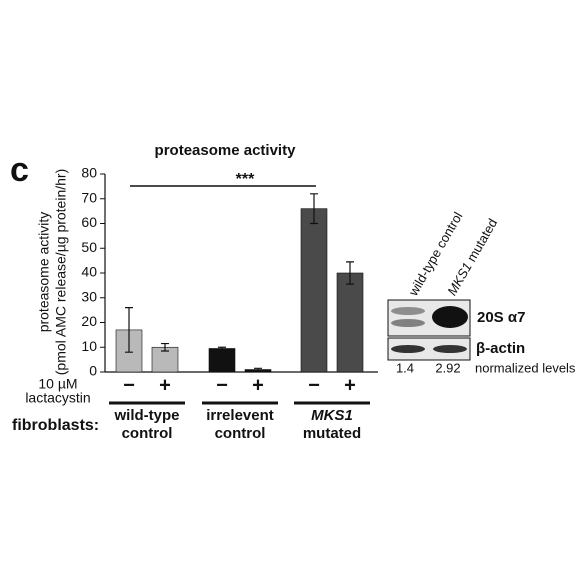 Image resolution: width=584 pixels, height=584 pixels. What do you see at coordinates (447, 367) in the screenshot?
I see `normalized-level: 2.92` at bounding box center [447, 367].